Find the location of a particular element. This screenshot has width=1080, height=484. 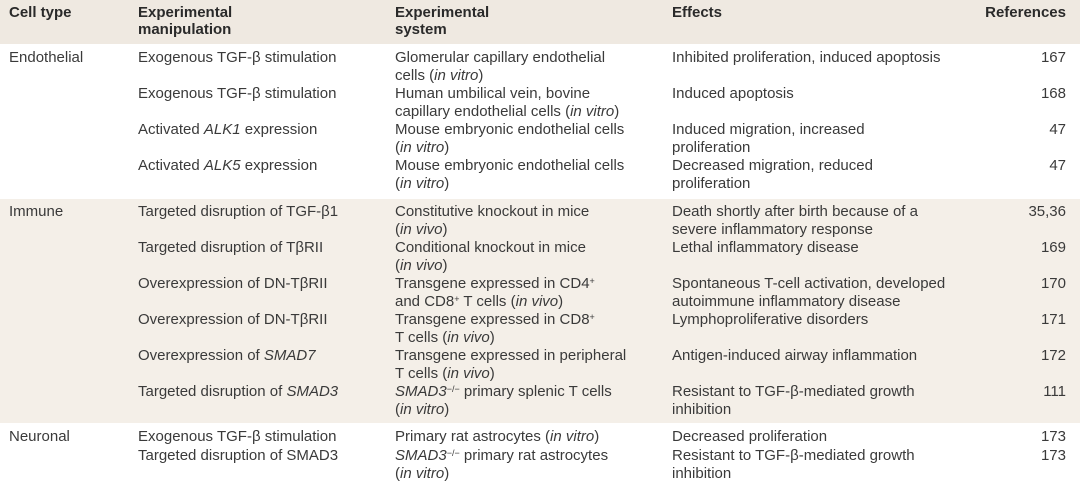

text-segment: T cells ( is located at coordinates (487, 301).